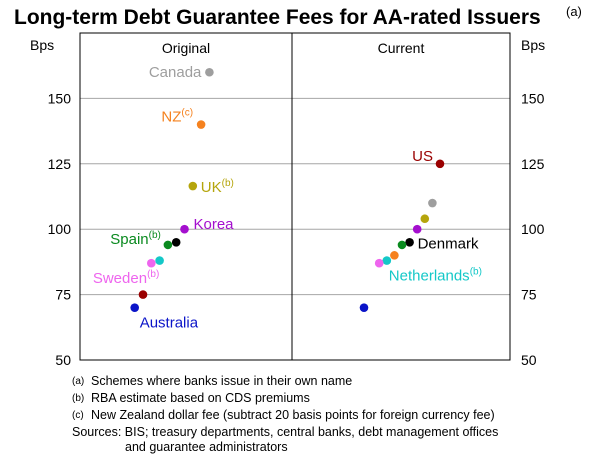 This screenshot has height=454, width=600. I want to click on y-axis-unit-left: Bps, so click(42, 45).